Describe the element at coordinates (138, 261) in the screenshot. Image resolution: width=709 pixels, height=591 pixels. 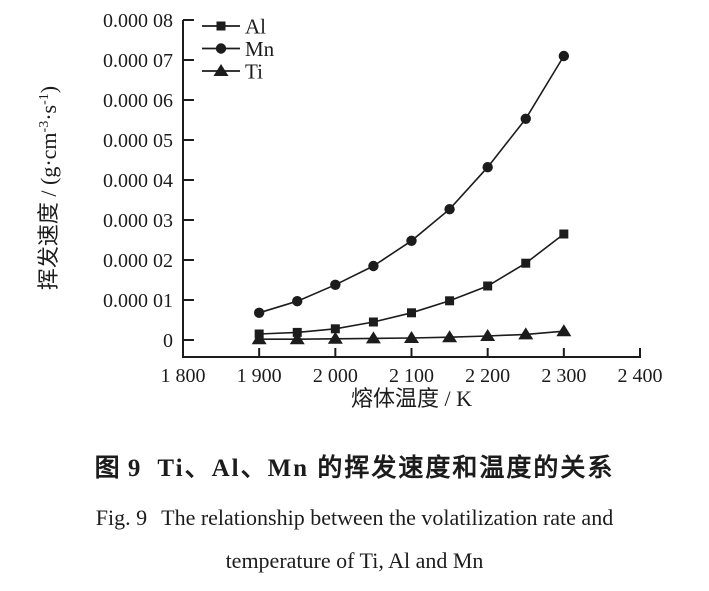
I see `y-tick-label: 0.000 02` at that location.